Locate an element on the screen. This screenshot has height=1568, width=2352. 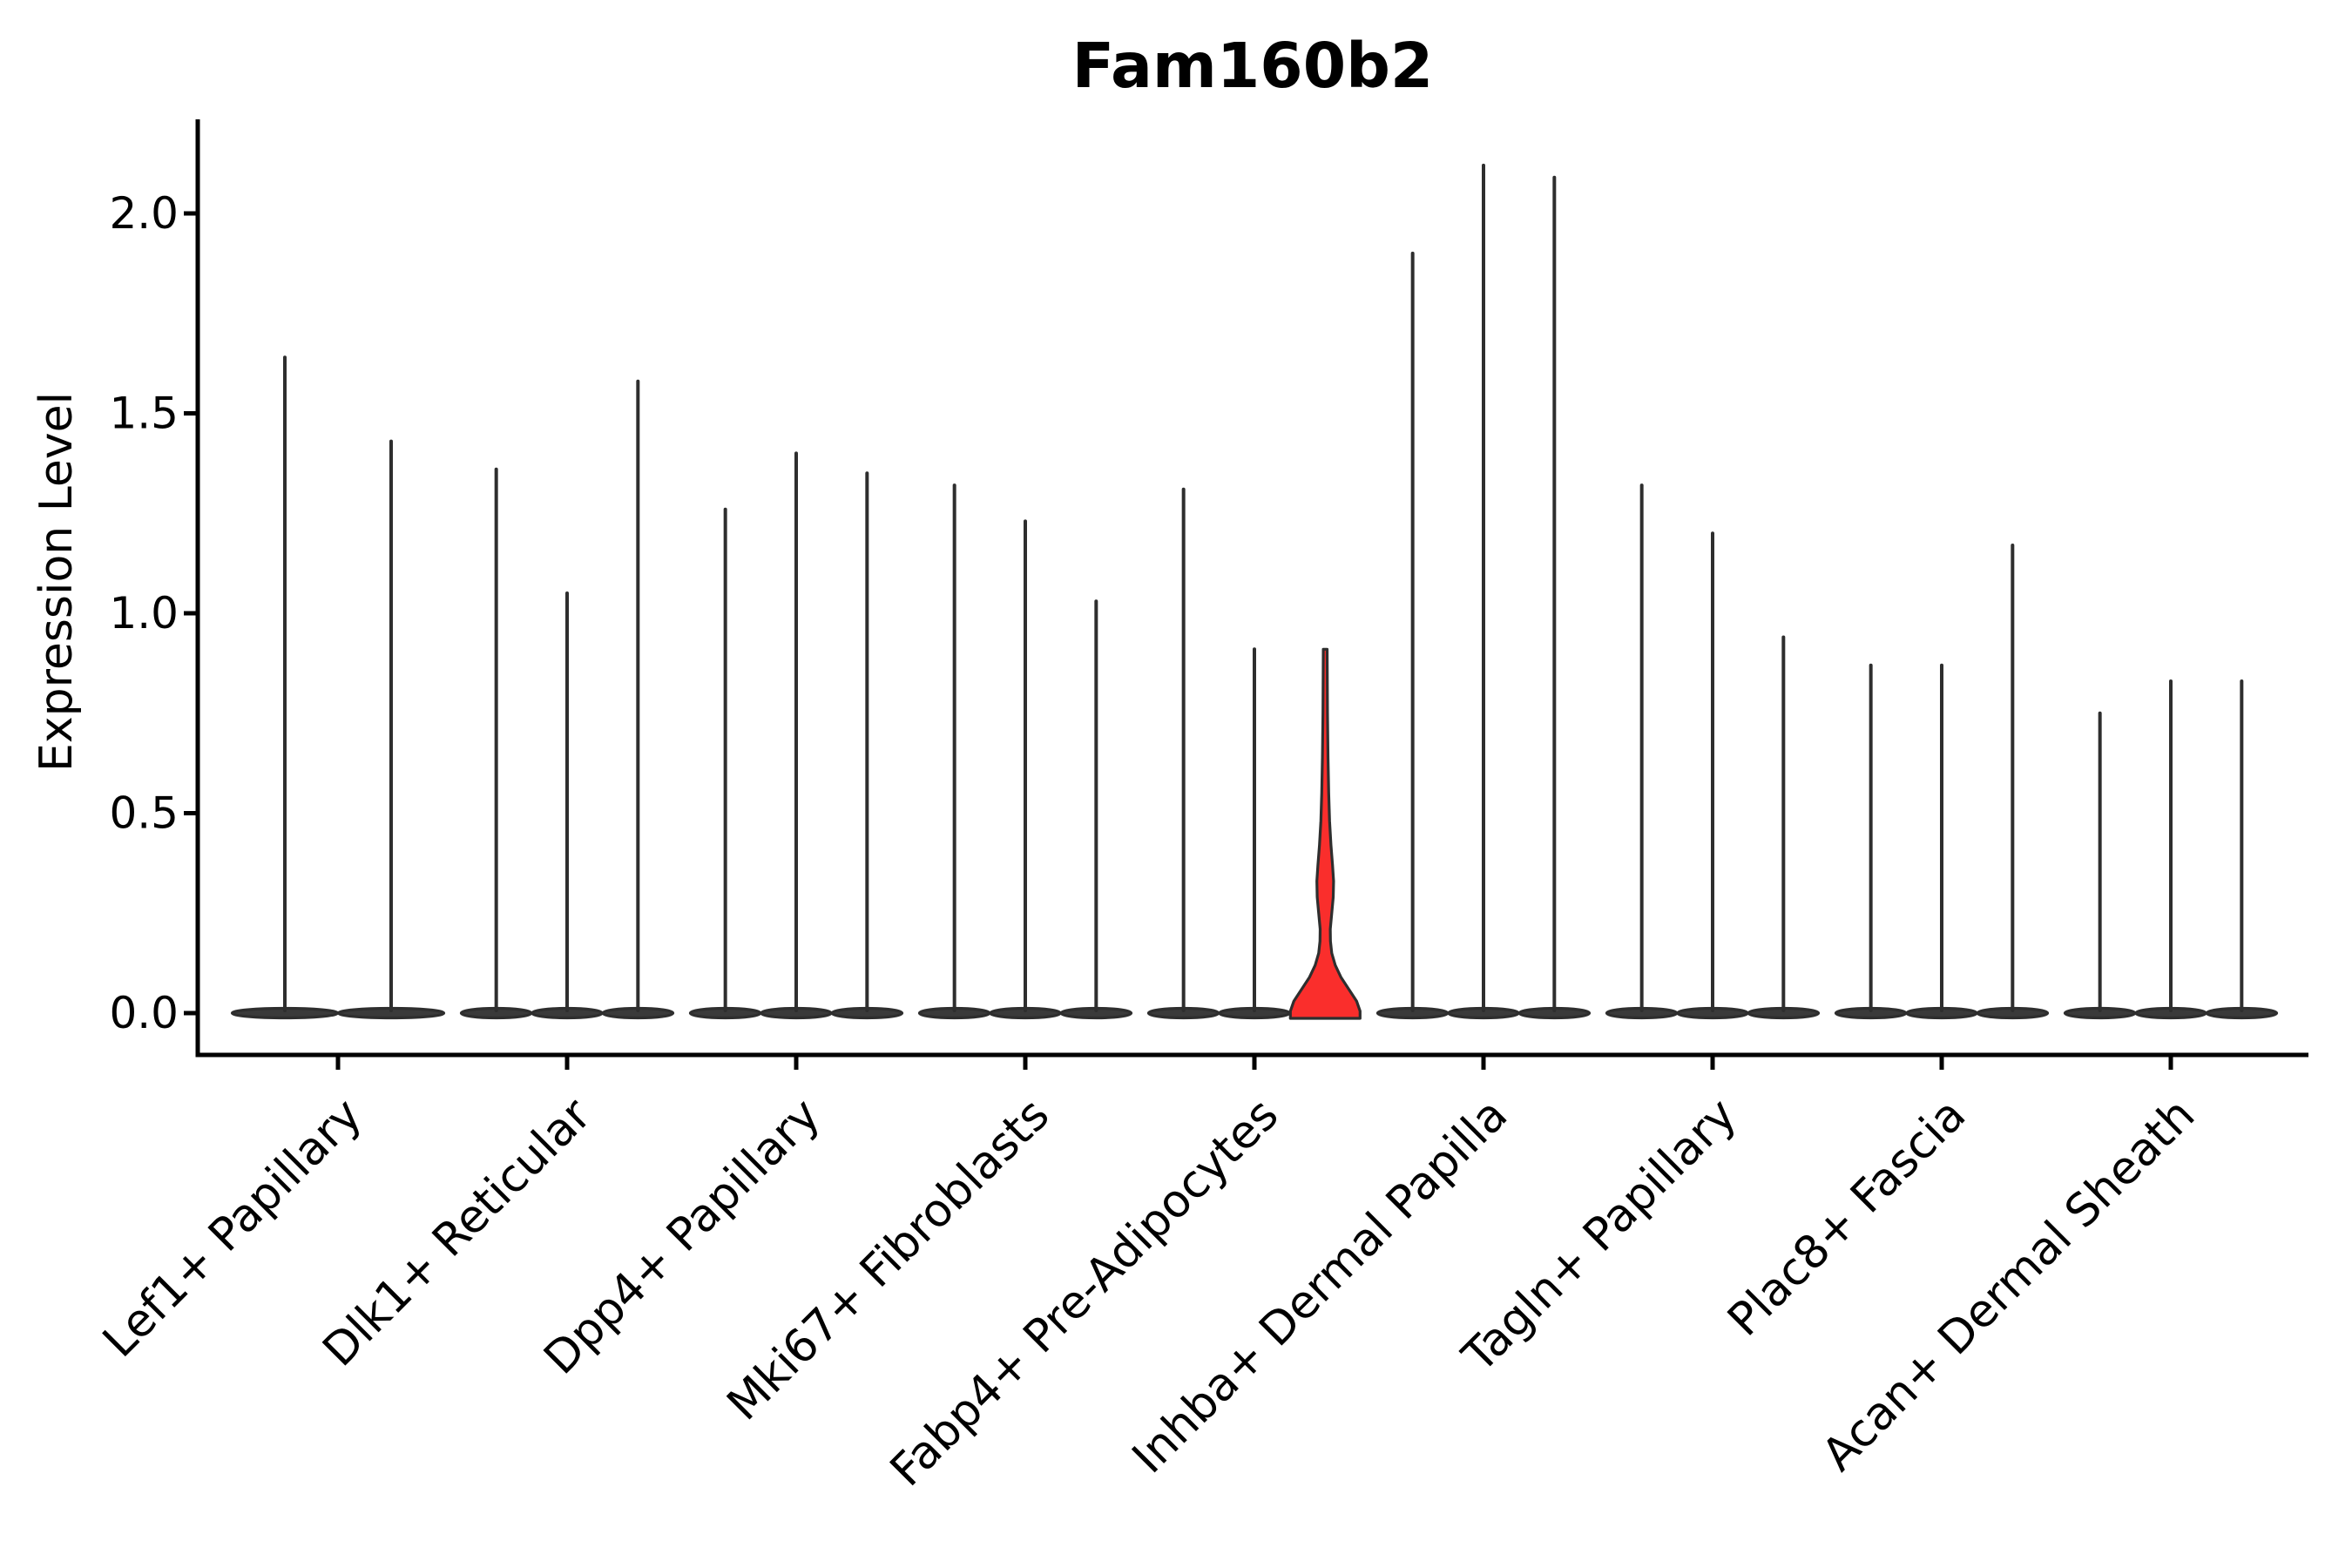
x-tick-label: Plac8+ Fascia is located at coordinates (1847, 1218).